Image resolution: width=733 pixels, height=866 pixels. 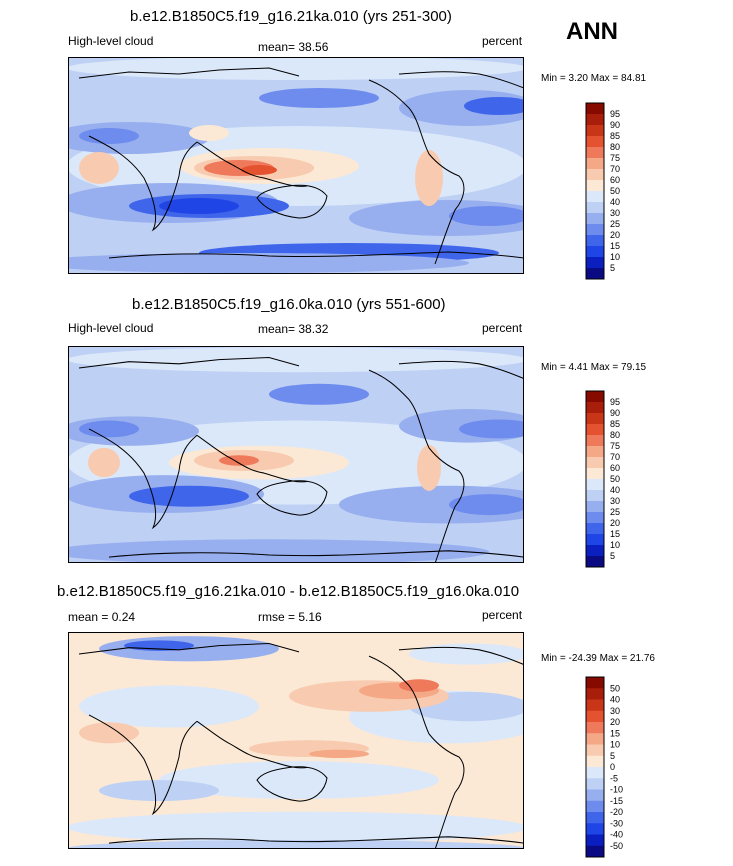 What do you see at coordinates (616, 835) in the screenshot?
I see `colorbar-tick-label: -40` at bounding box center [616, 835].